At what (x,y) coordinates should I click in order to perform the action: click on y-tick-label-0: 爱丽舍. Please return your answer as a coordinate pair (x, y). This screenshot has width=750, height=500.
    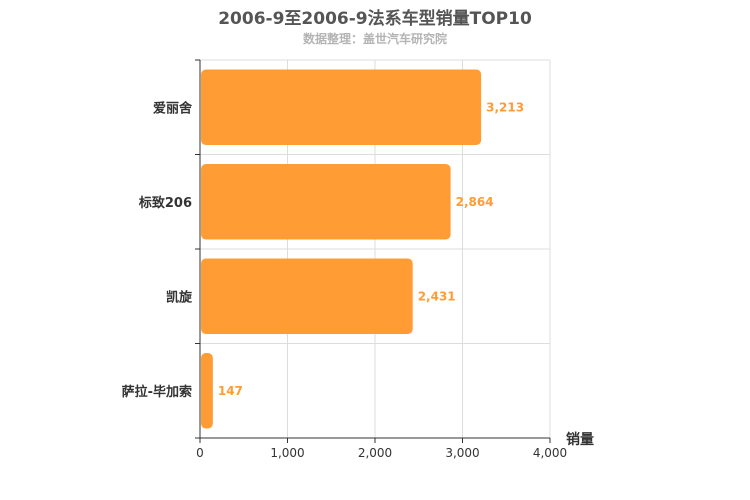
    Looking at the image, I should click on (173, 108).